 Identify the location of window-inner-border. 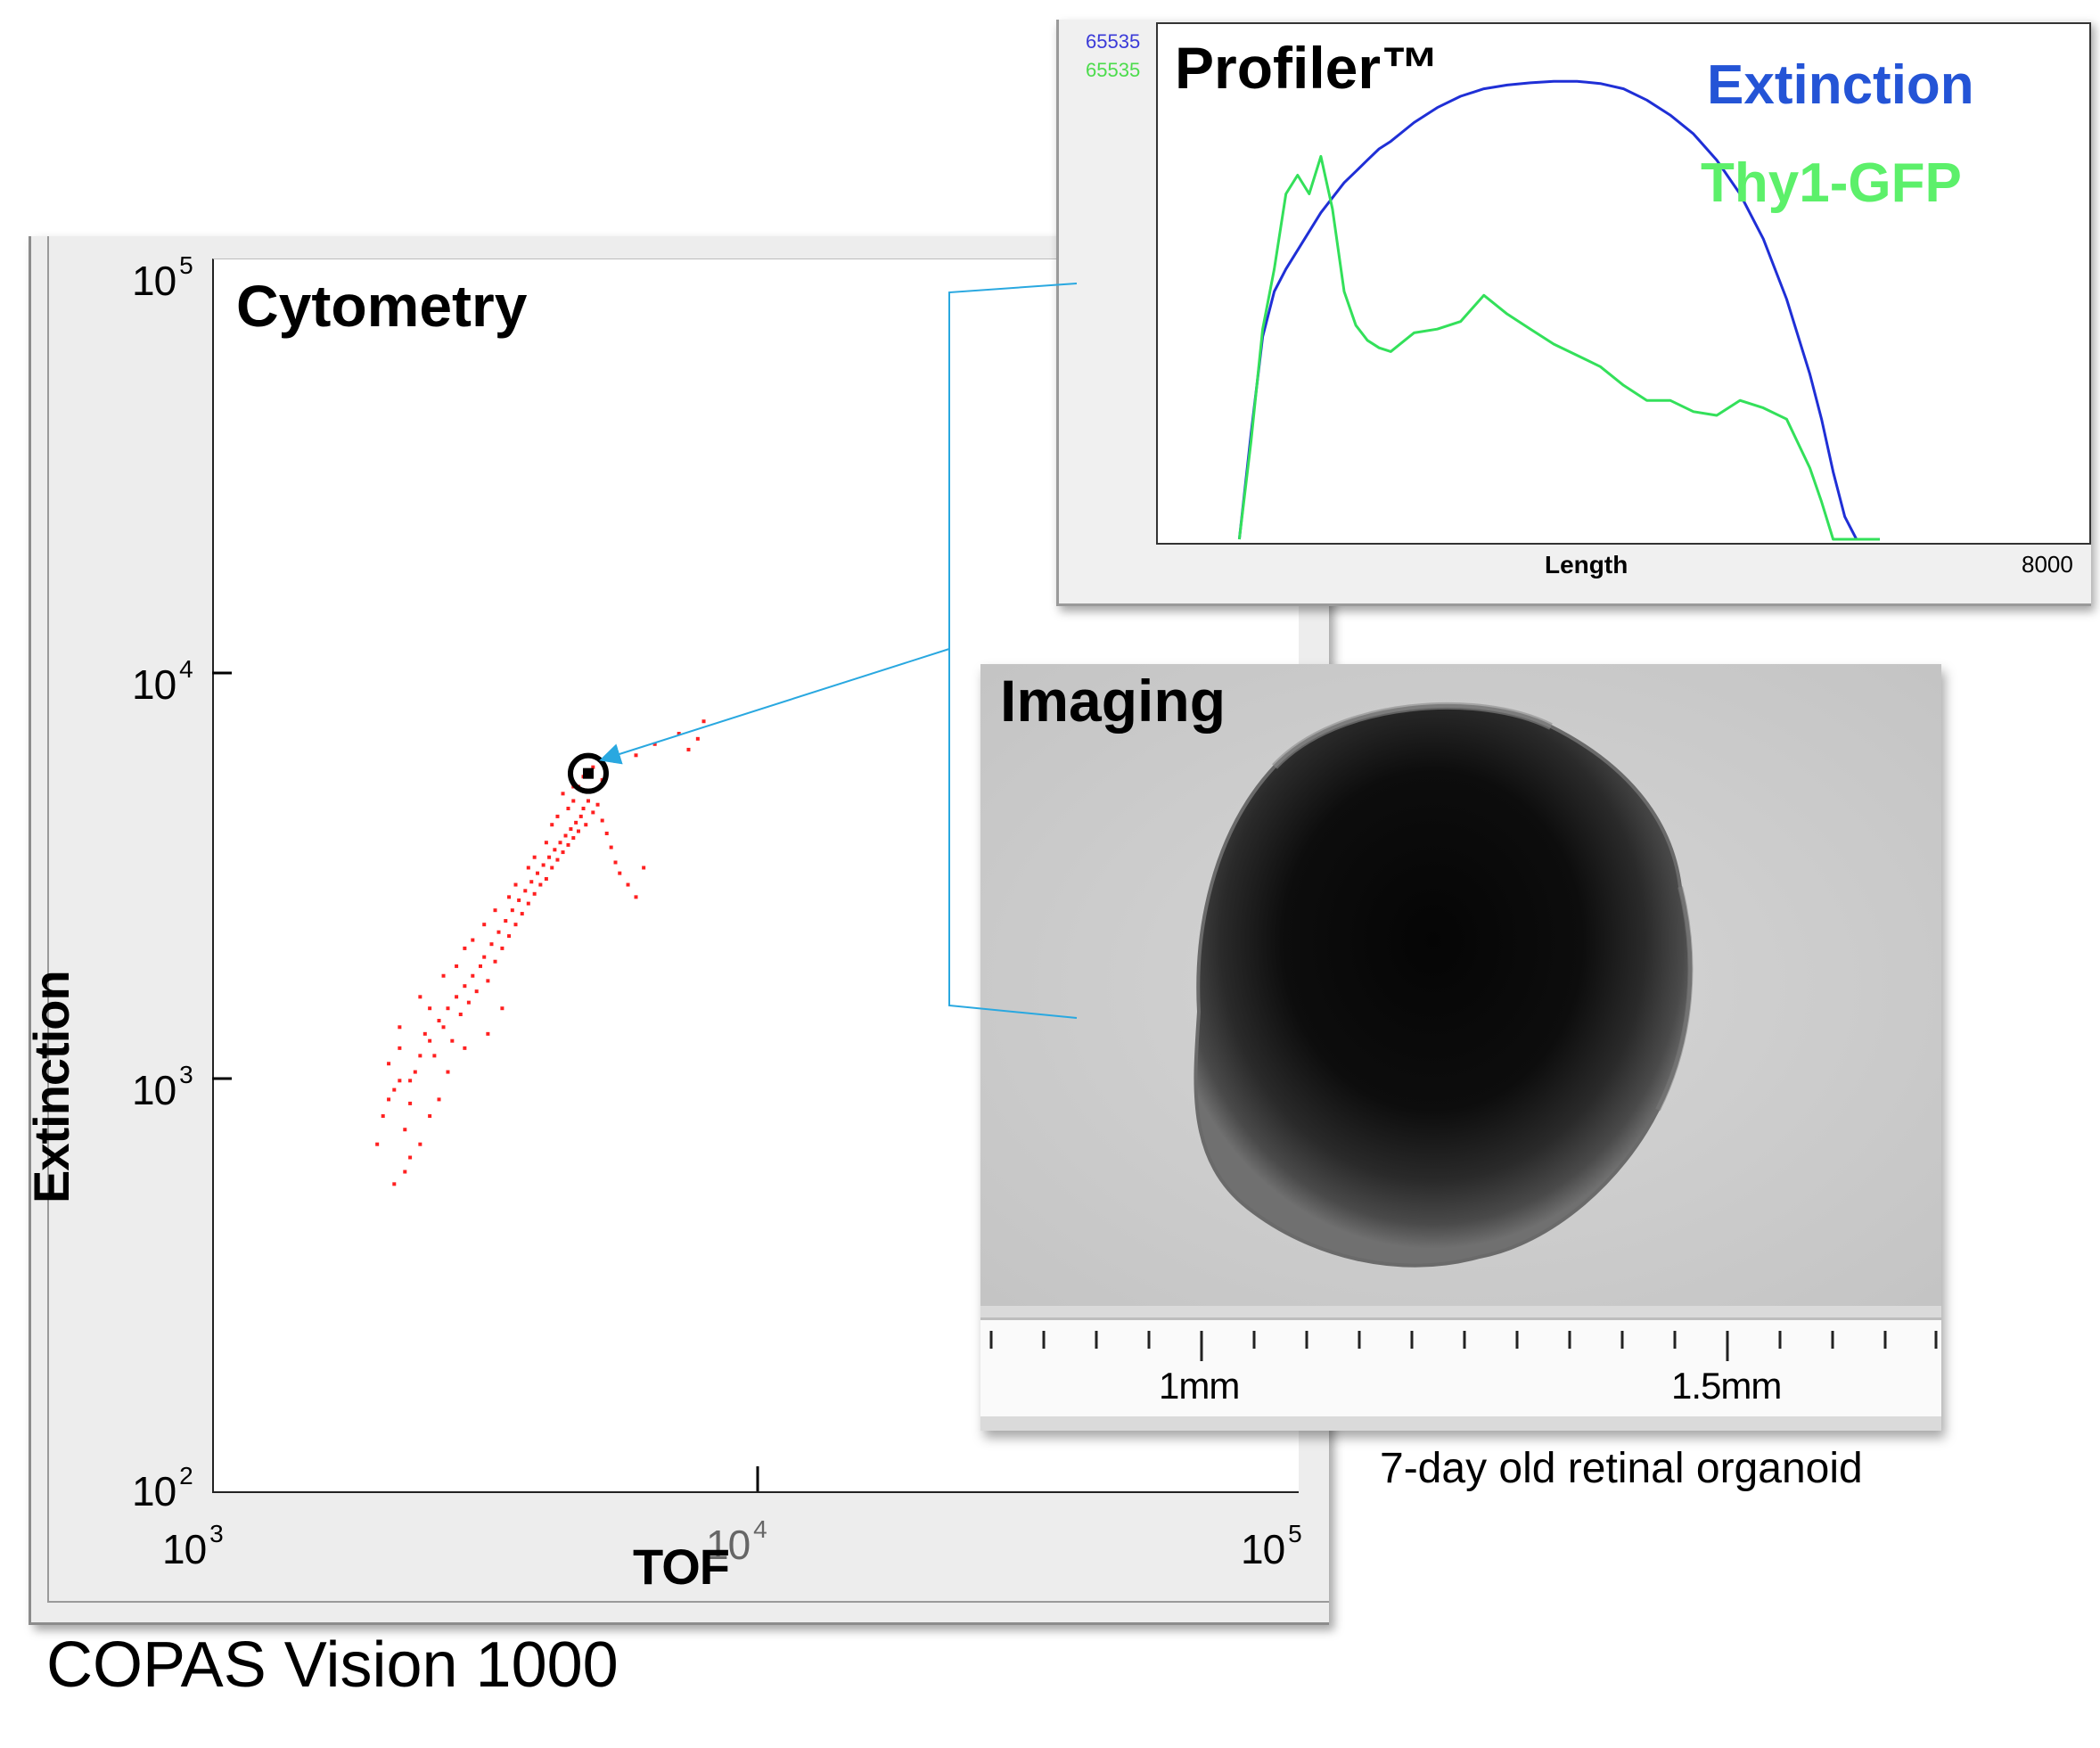
(48, 919).